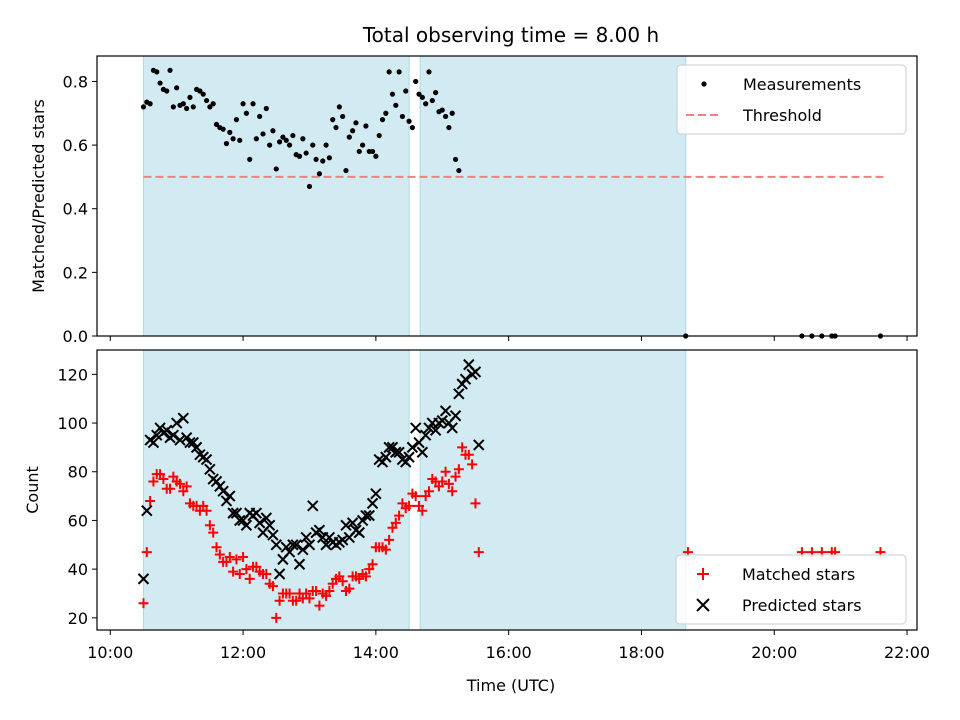  What do you see at coordinates (75, 81) in the screenshot?
I see `y-tick-label: 0.8` at bounding box center [75, 81].